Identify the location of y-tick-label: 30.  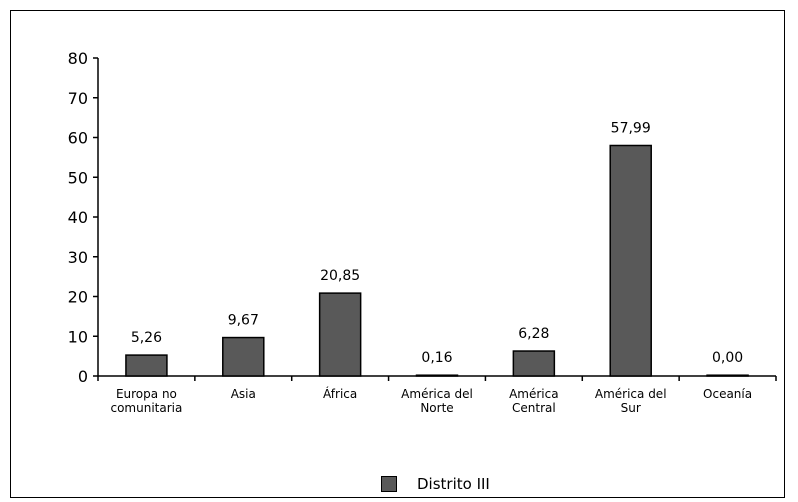
(78, 257).